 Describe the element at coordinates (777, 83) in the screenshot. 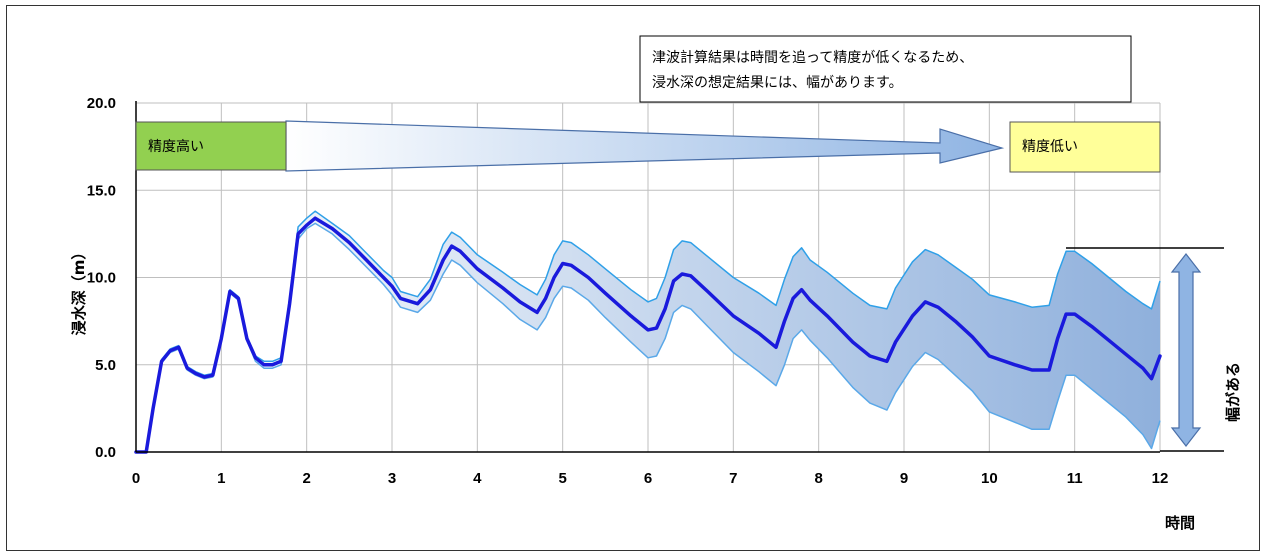

I see `callout-line-2: 浸水深の想定結果には、幅があります。` at that location.